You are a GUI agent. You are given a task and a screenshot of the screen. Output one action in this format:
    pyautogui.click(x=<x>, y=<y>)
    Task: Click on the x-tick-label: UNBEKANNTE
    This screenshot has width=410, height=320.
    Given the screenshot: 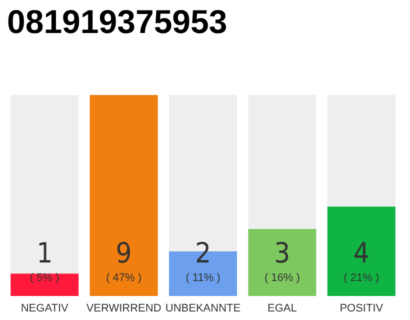 What is the action you would take?
    pyautogui.click(x=203, y=308)
    